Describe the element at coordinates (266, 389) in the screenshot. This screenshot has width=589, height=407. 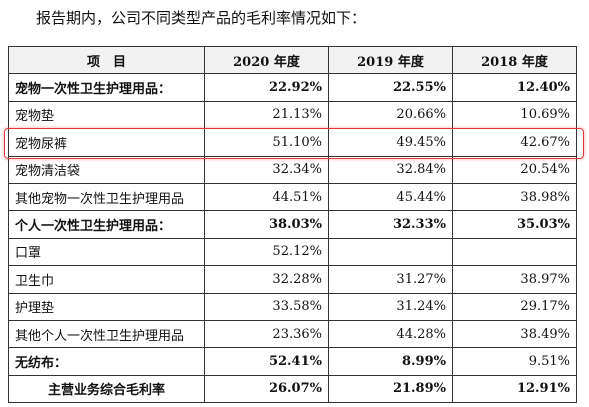
I see `cell-2020: 26.07%` at that location.